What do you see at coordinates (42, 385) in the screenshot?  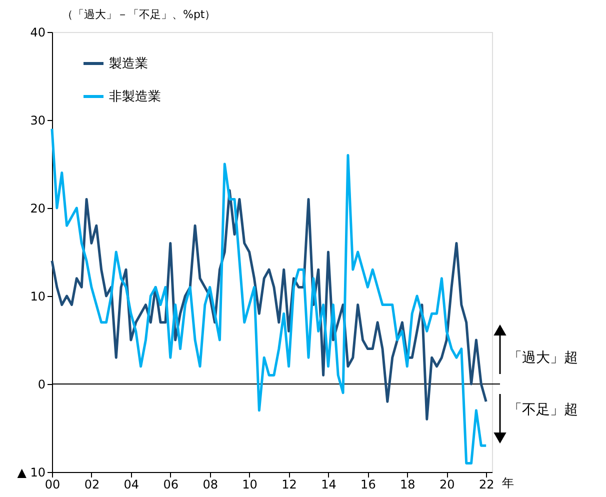 I see `y-tick-label: 0` at bounding box center [42, 385].